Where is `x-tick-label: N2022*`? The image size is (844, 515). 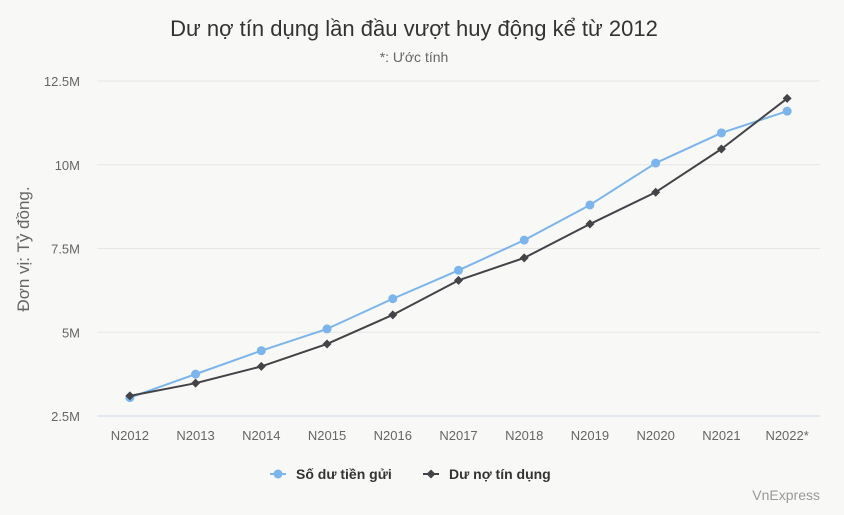 x-tick-label: N2022* is located at coordinates (786, 435).